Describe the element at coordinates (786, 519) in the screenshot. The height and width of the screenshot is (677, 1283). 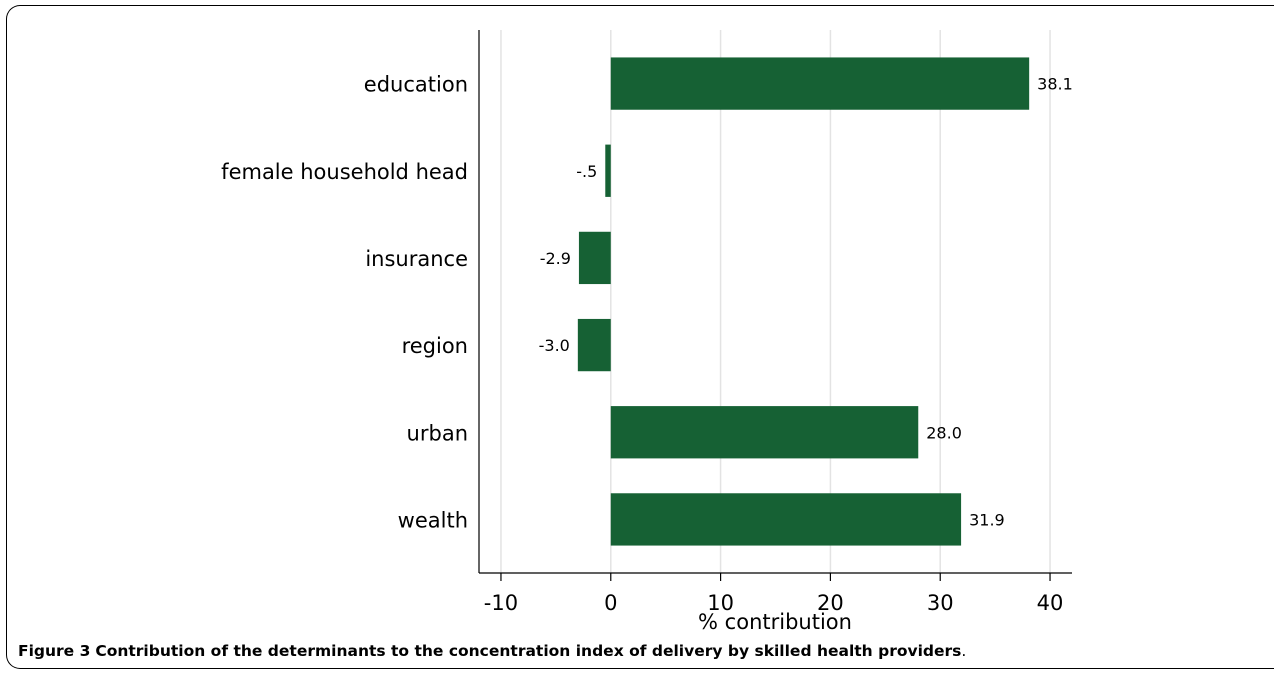
I see `bar-wealth` at that location.